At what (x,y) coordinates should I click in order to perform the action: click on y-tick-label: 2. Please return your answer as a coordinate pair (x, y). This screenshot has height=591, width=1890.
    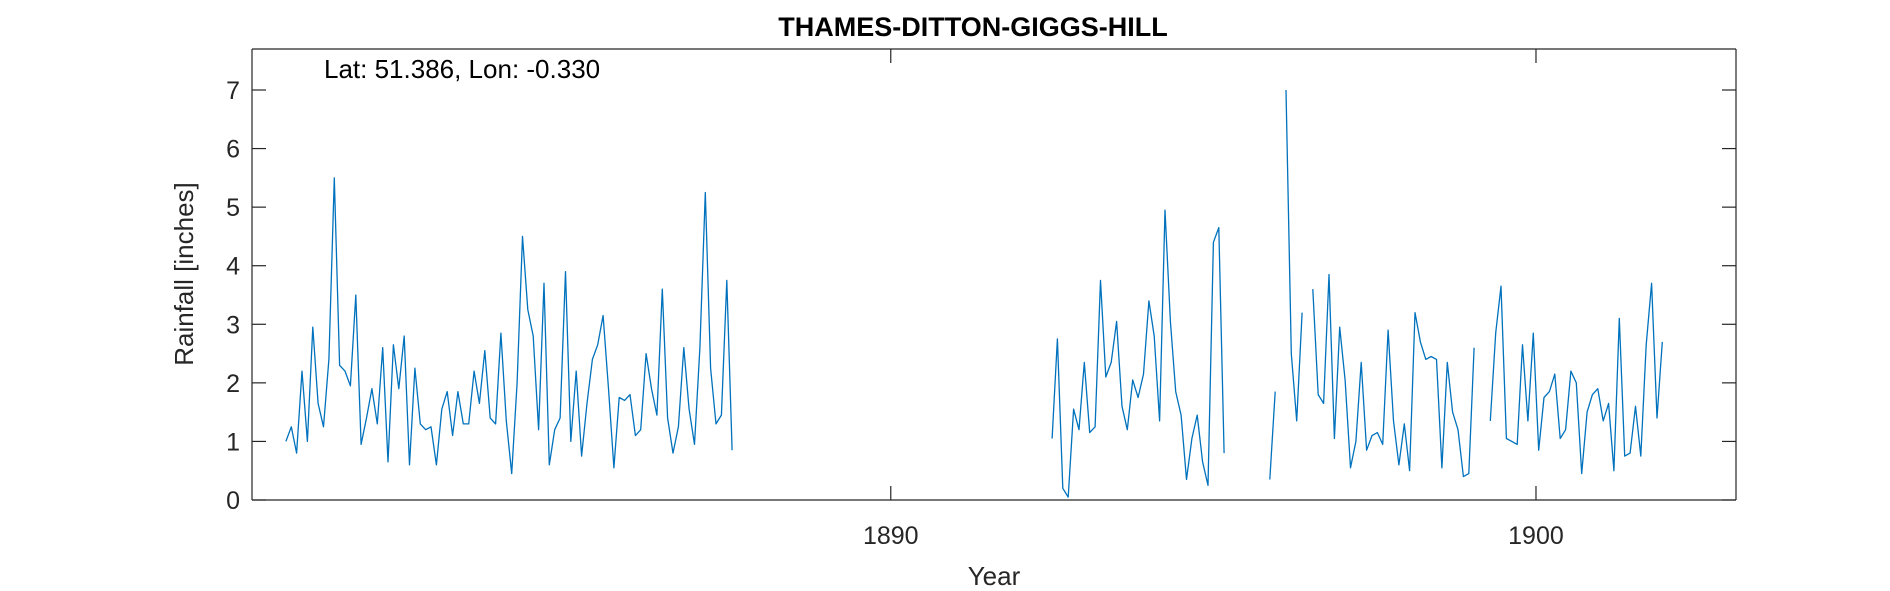
    Looking at the image, I should click on (233, 384).